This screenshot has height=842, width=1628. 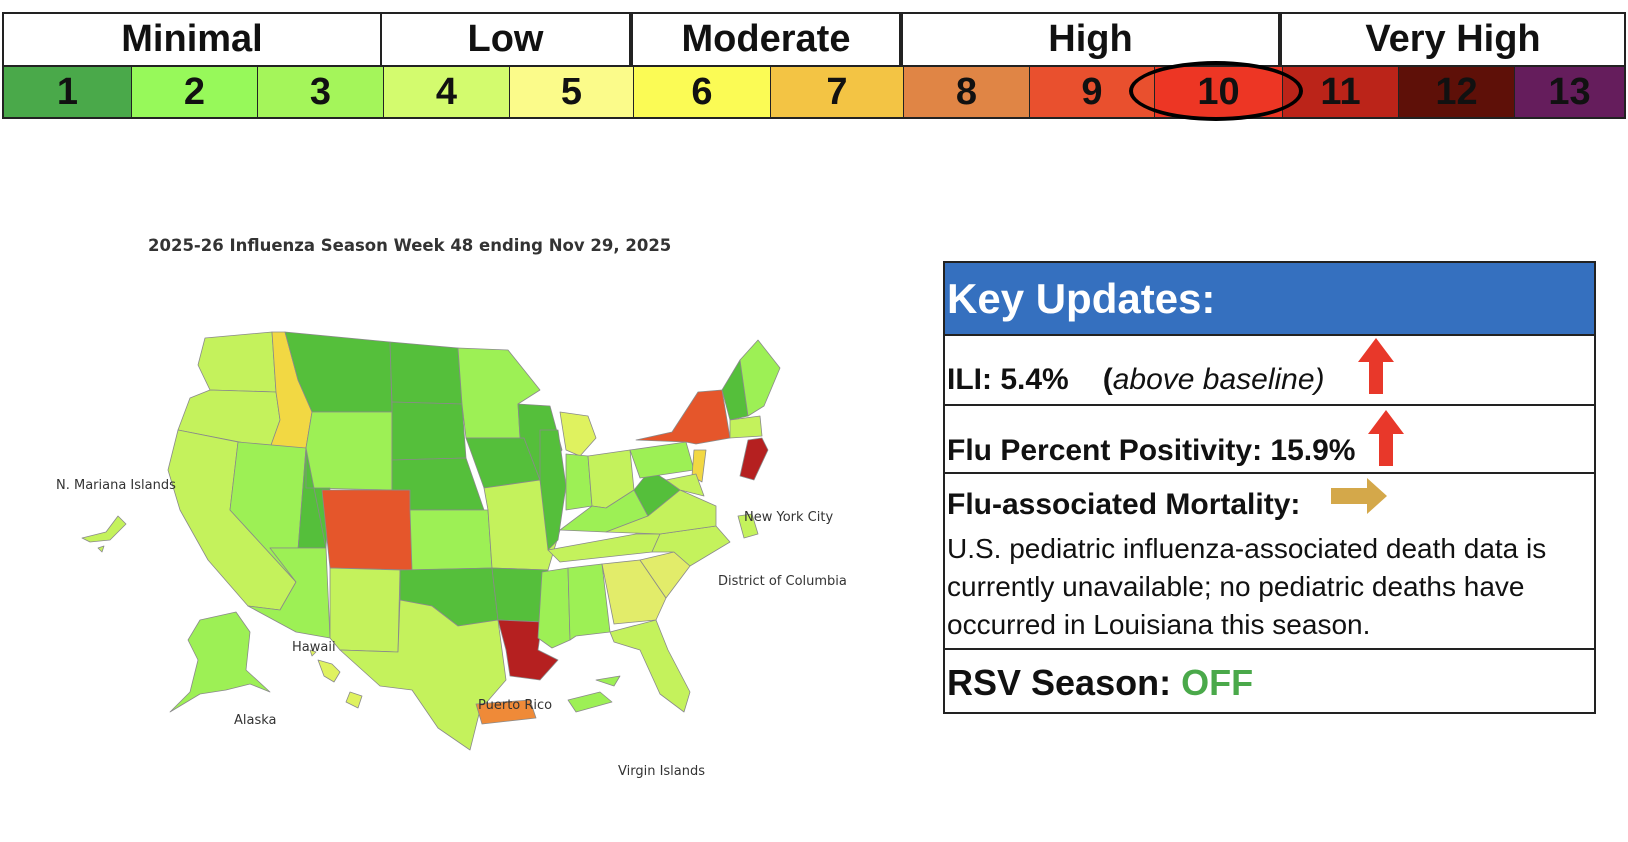 I want to click on territory-virgin-islands, so click(x=594, y=694).